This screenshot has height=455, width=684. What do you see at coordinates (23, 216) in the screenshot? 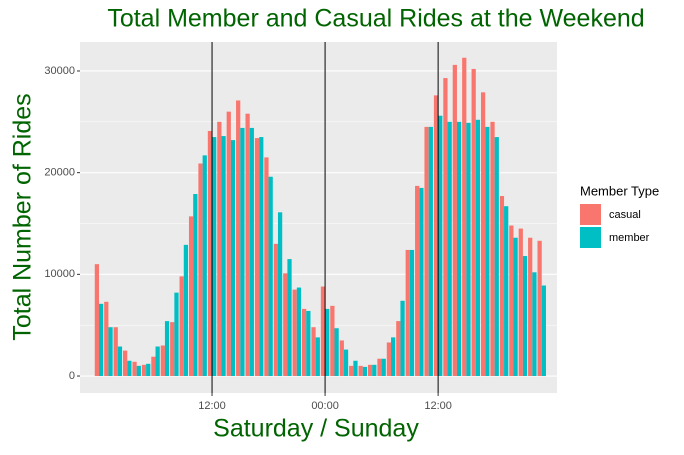
I see `y-axis-title: Total Number of Rides` at bounding box center [23, 216].